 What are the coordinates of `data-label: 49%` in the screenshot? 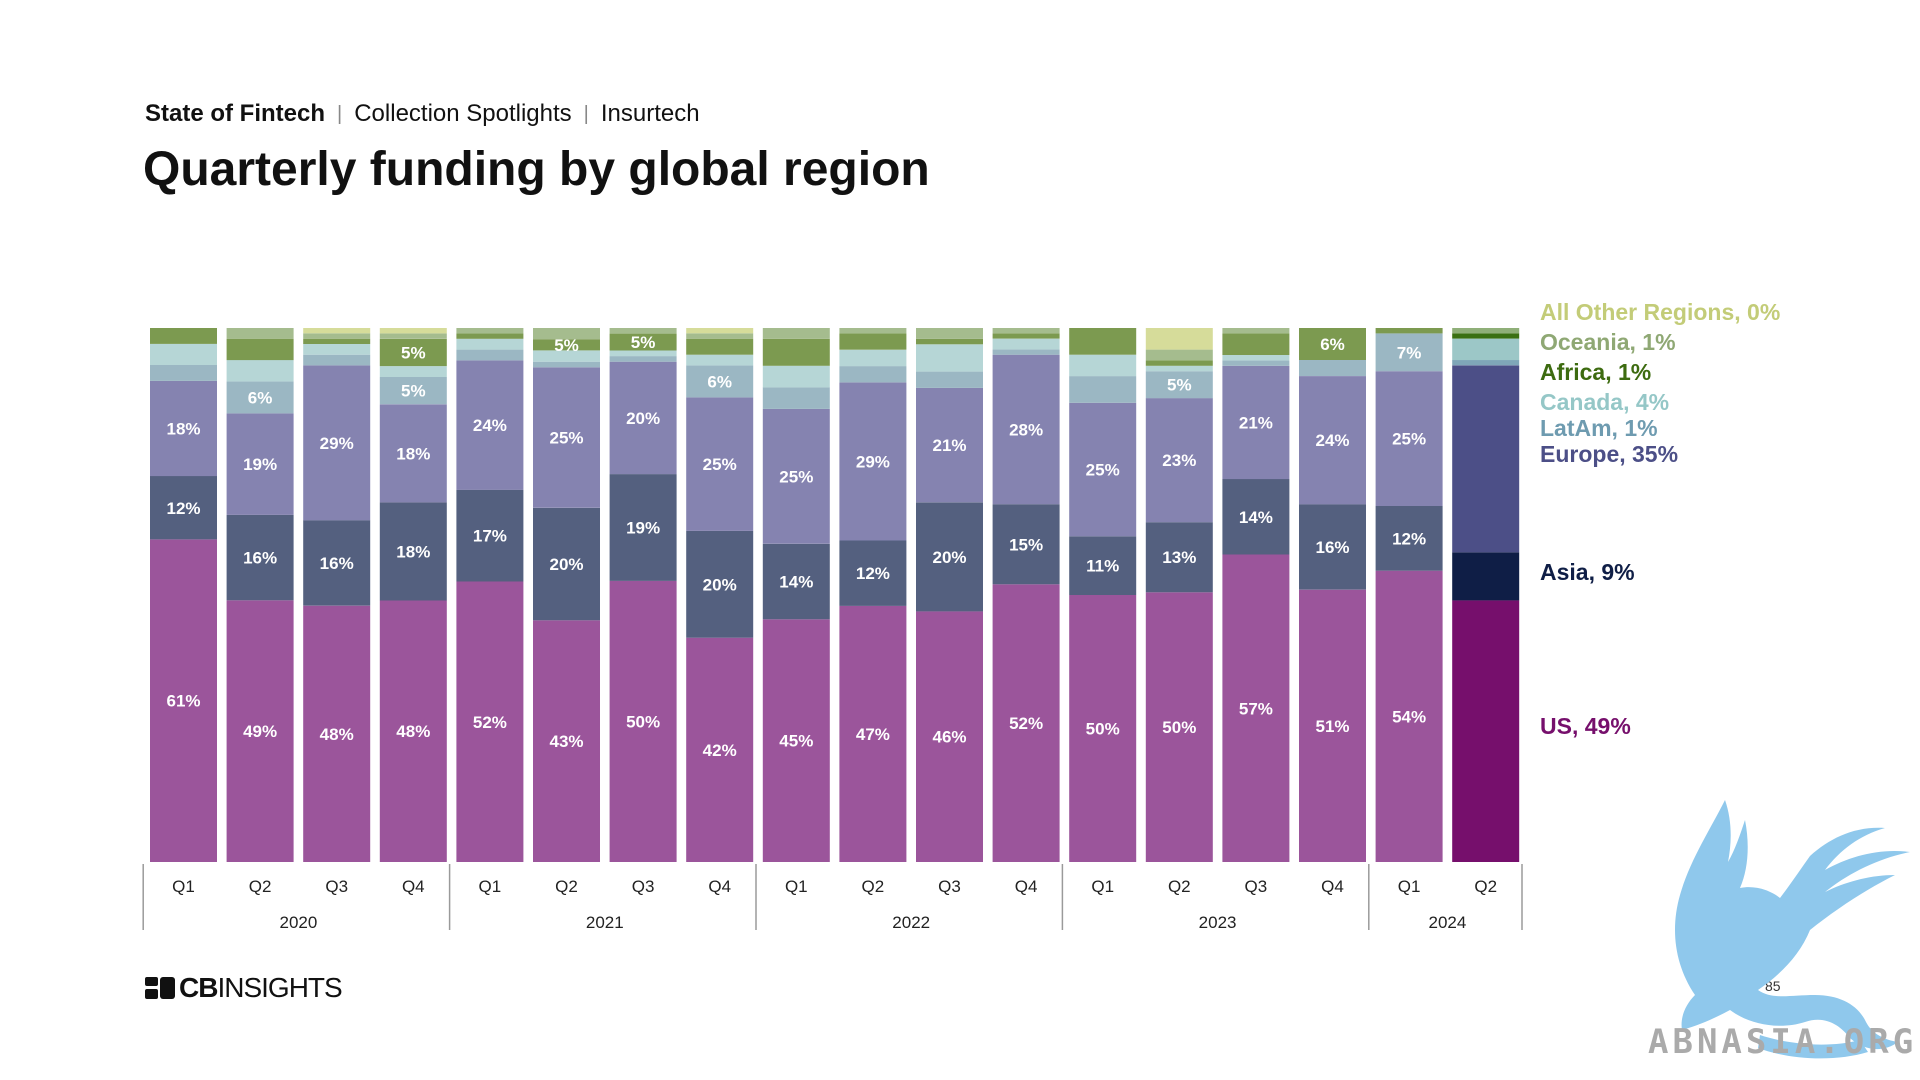 It's located at (260, 731).